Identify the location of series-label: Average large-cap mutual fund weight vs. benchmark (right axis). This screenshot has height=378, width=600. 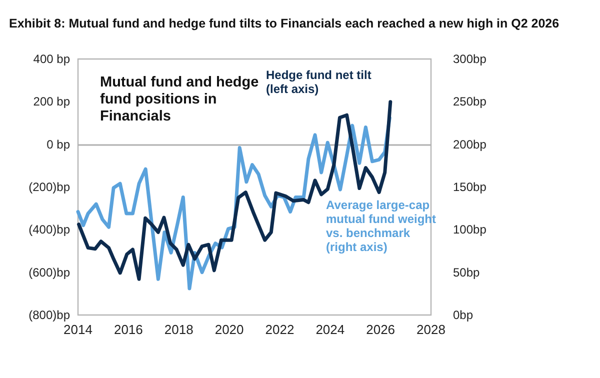
(383, 226).